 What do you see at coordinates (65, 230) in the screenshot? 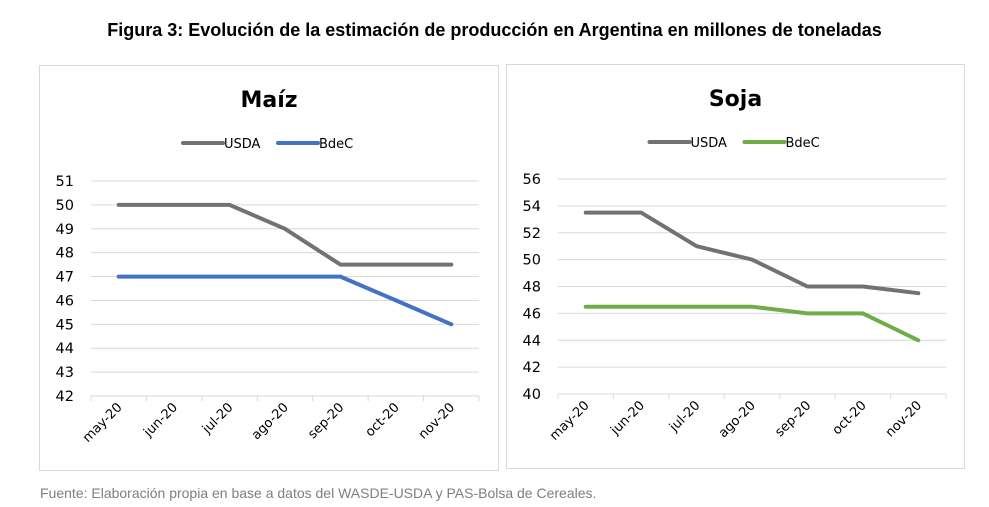
I see `y-tick-label: 49` at bounding box center [65, 230].